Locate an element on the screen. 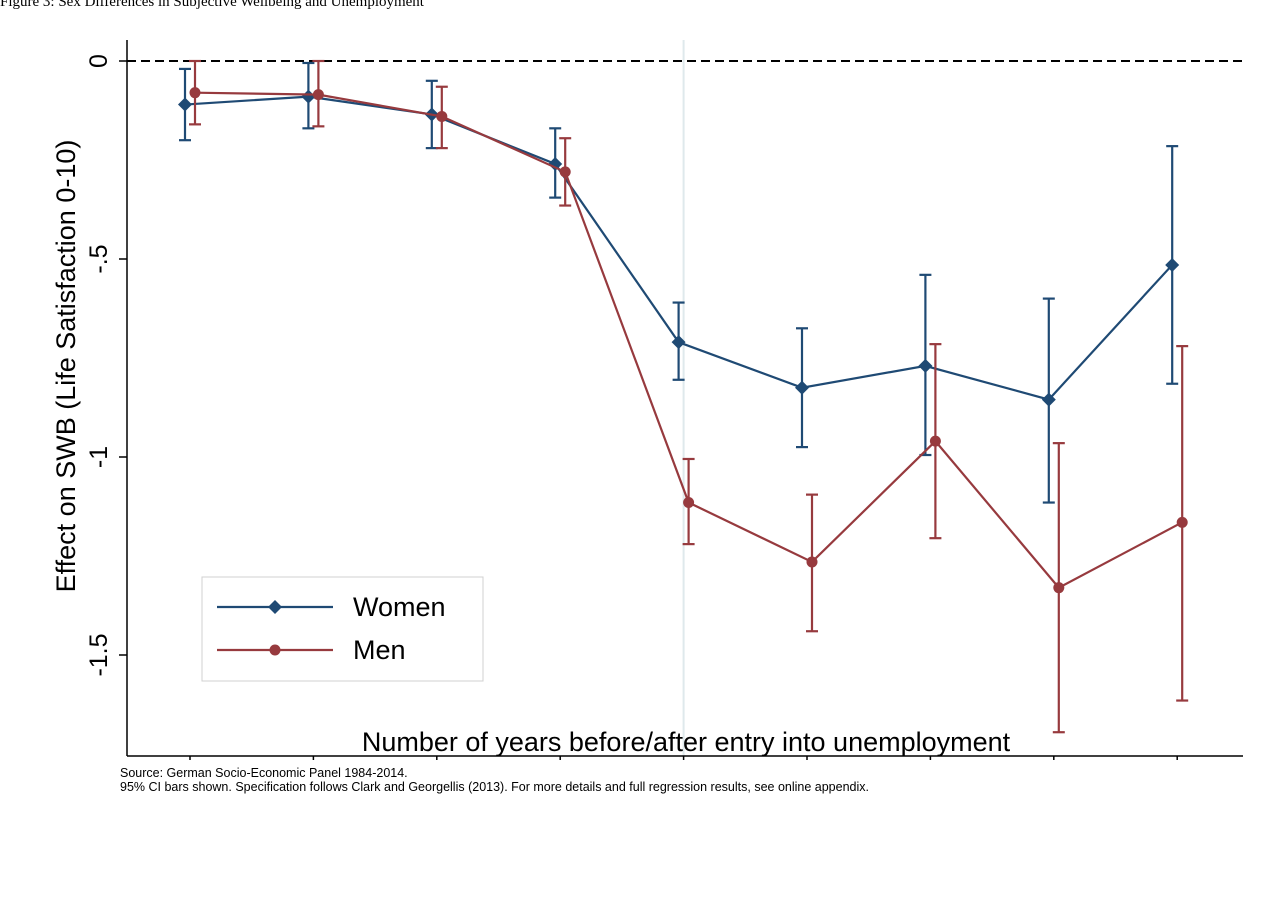 This screenshot has height=919, width=1262. legend-label: Women is located at coordinates (399, 607).